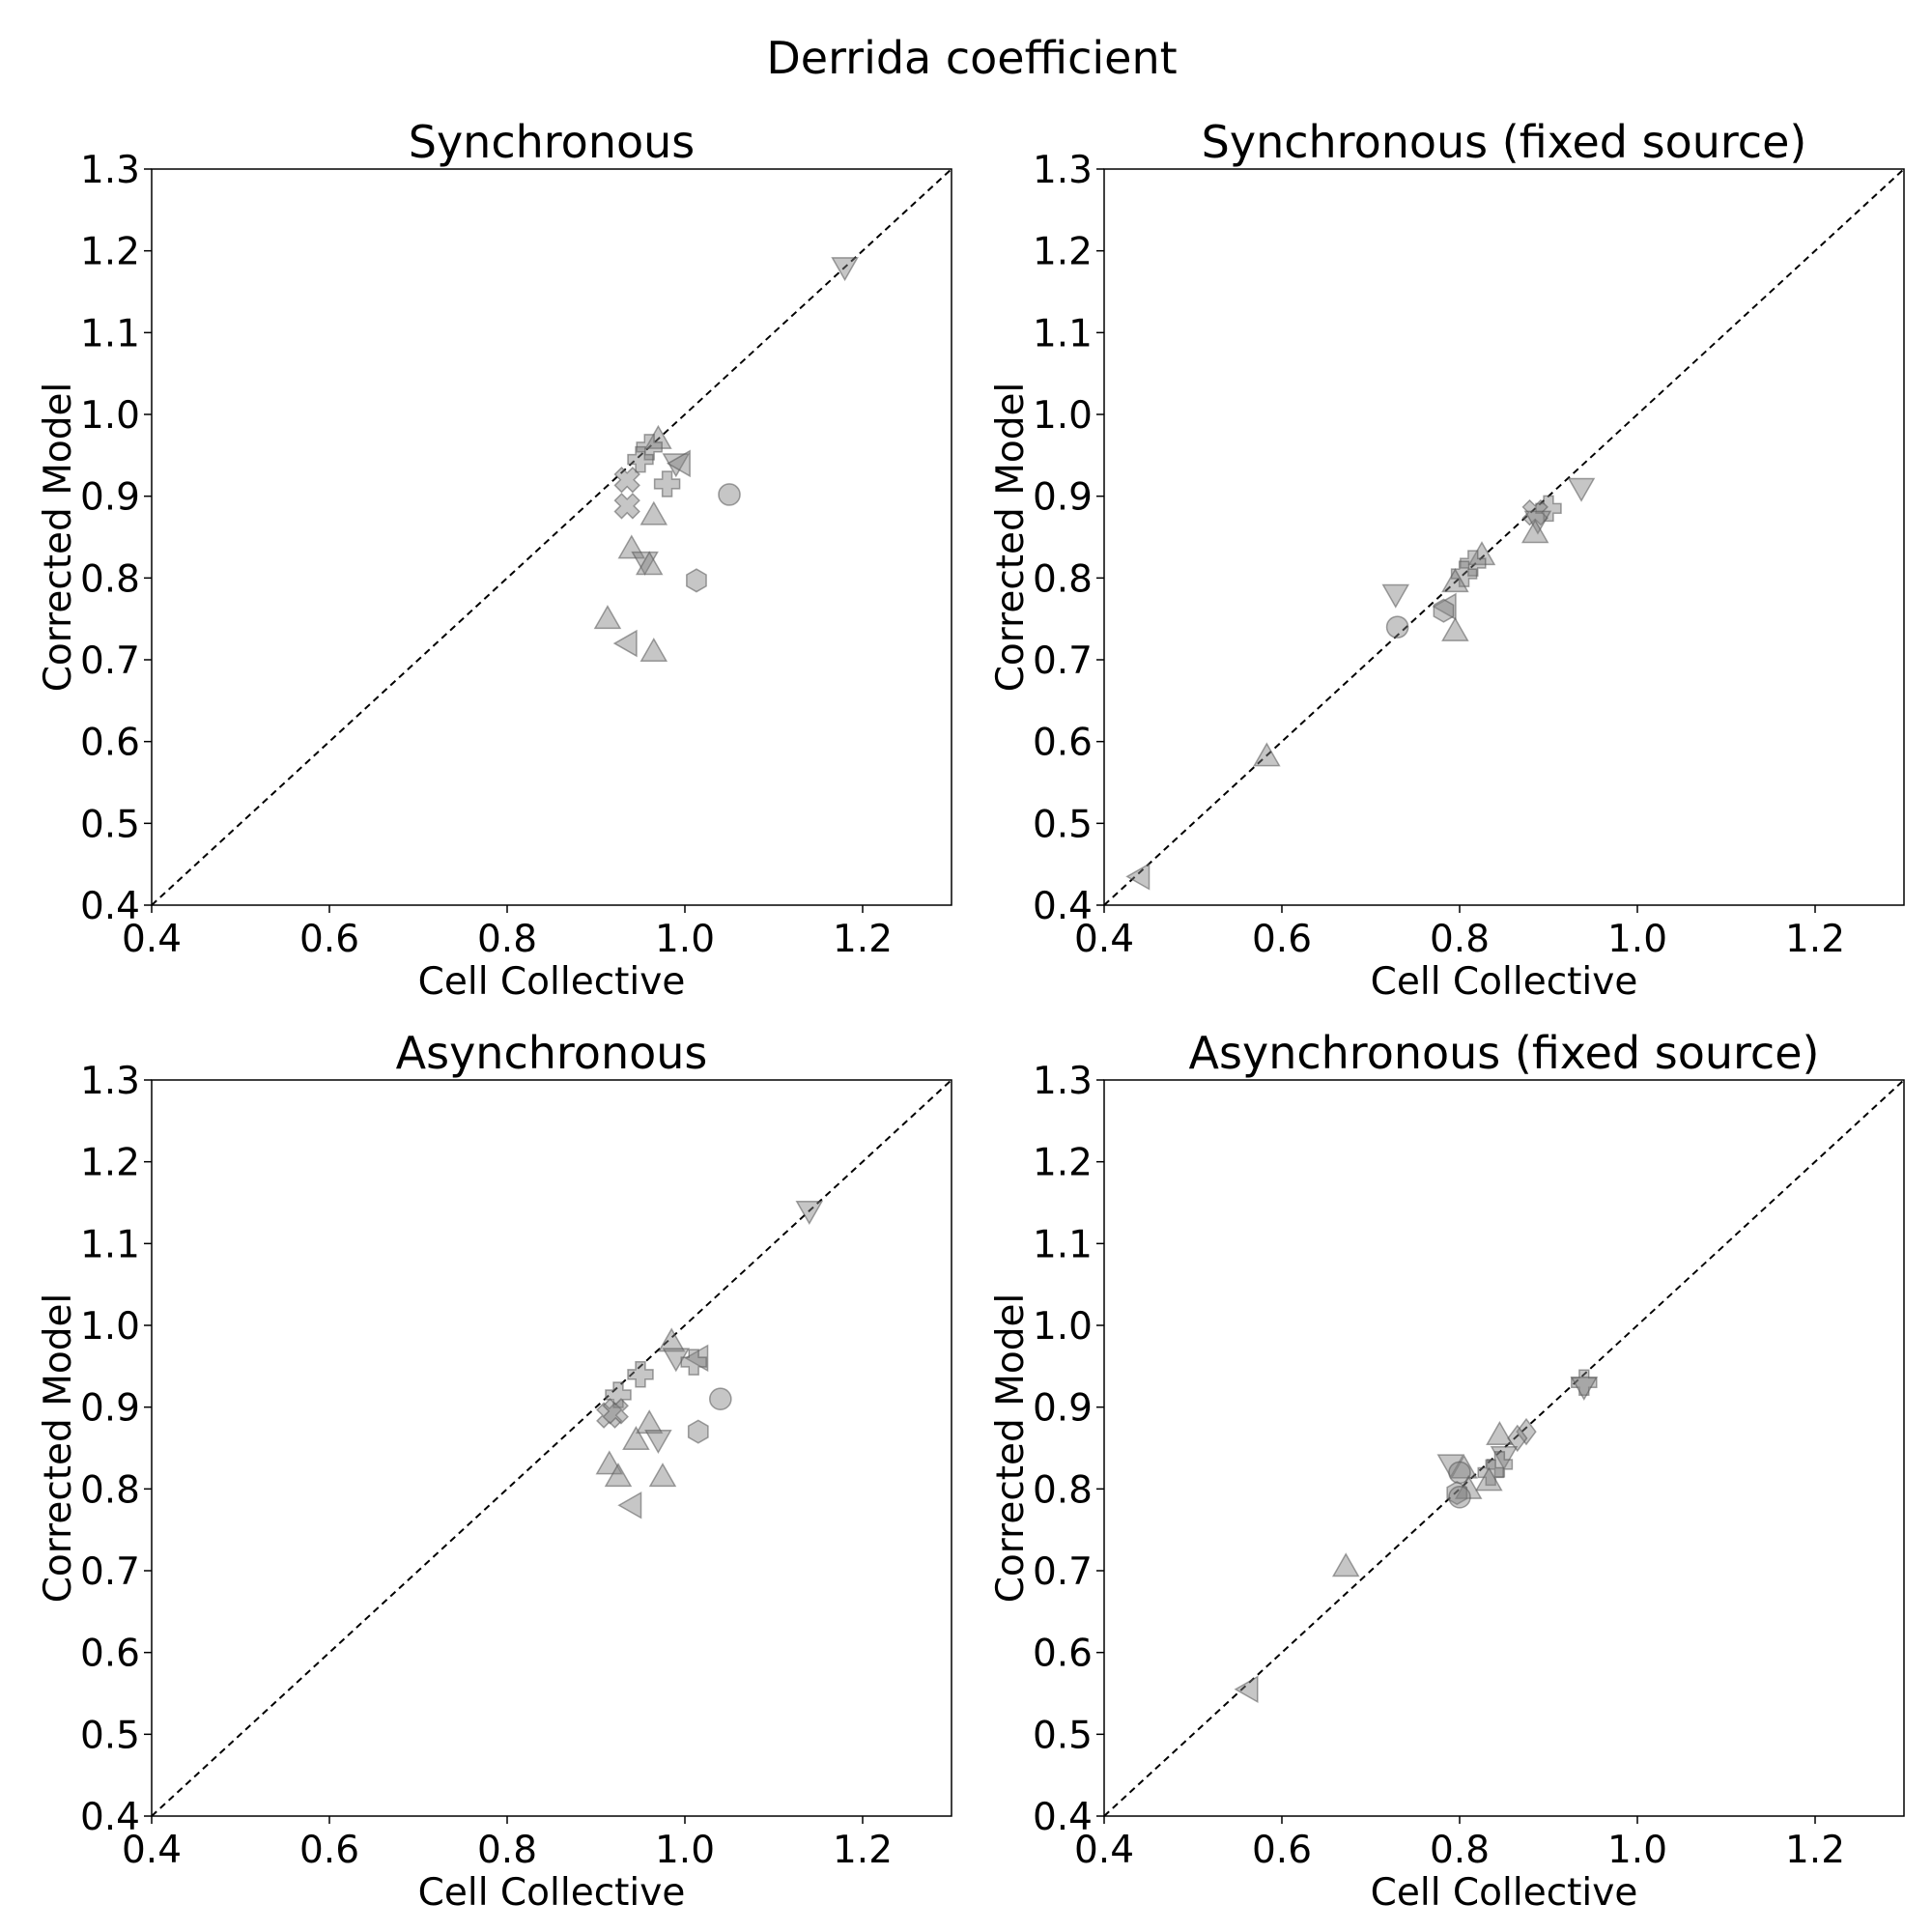 The width and height of the screenshot is (1932, 1932). Describe the element at coordinates (1063, 661) in the screenshot. I see `y-tick-label: 0.7` at that location.